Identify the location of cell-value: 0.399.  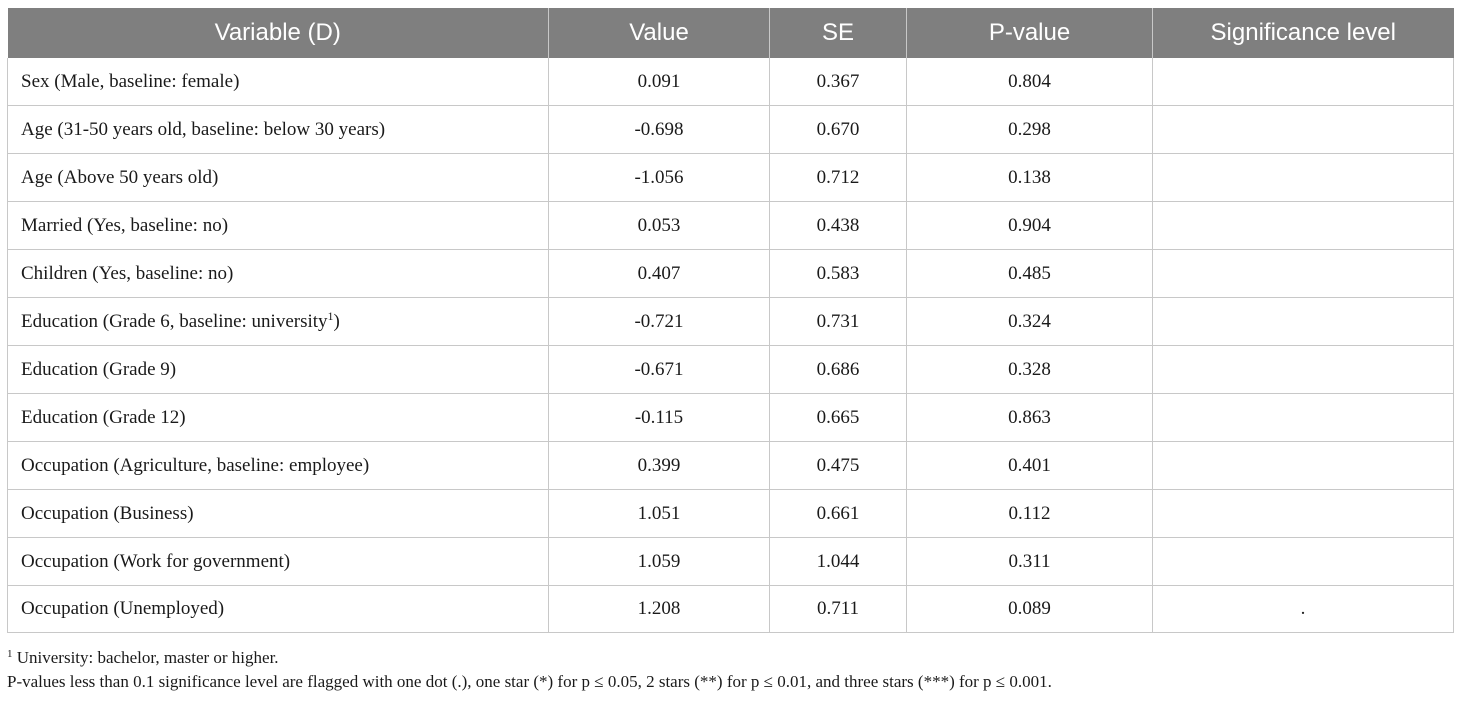
(659, 465).